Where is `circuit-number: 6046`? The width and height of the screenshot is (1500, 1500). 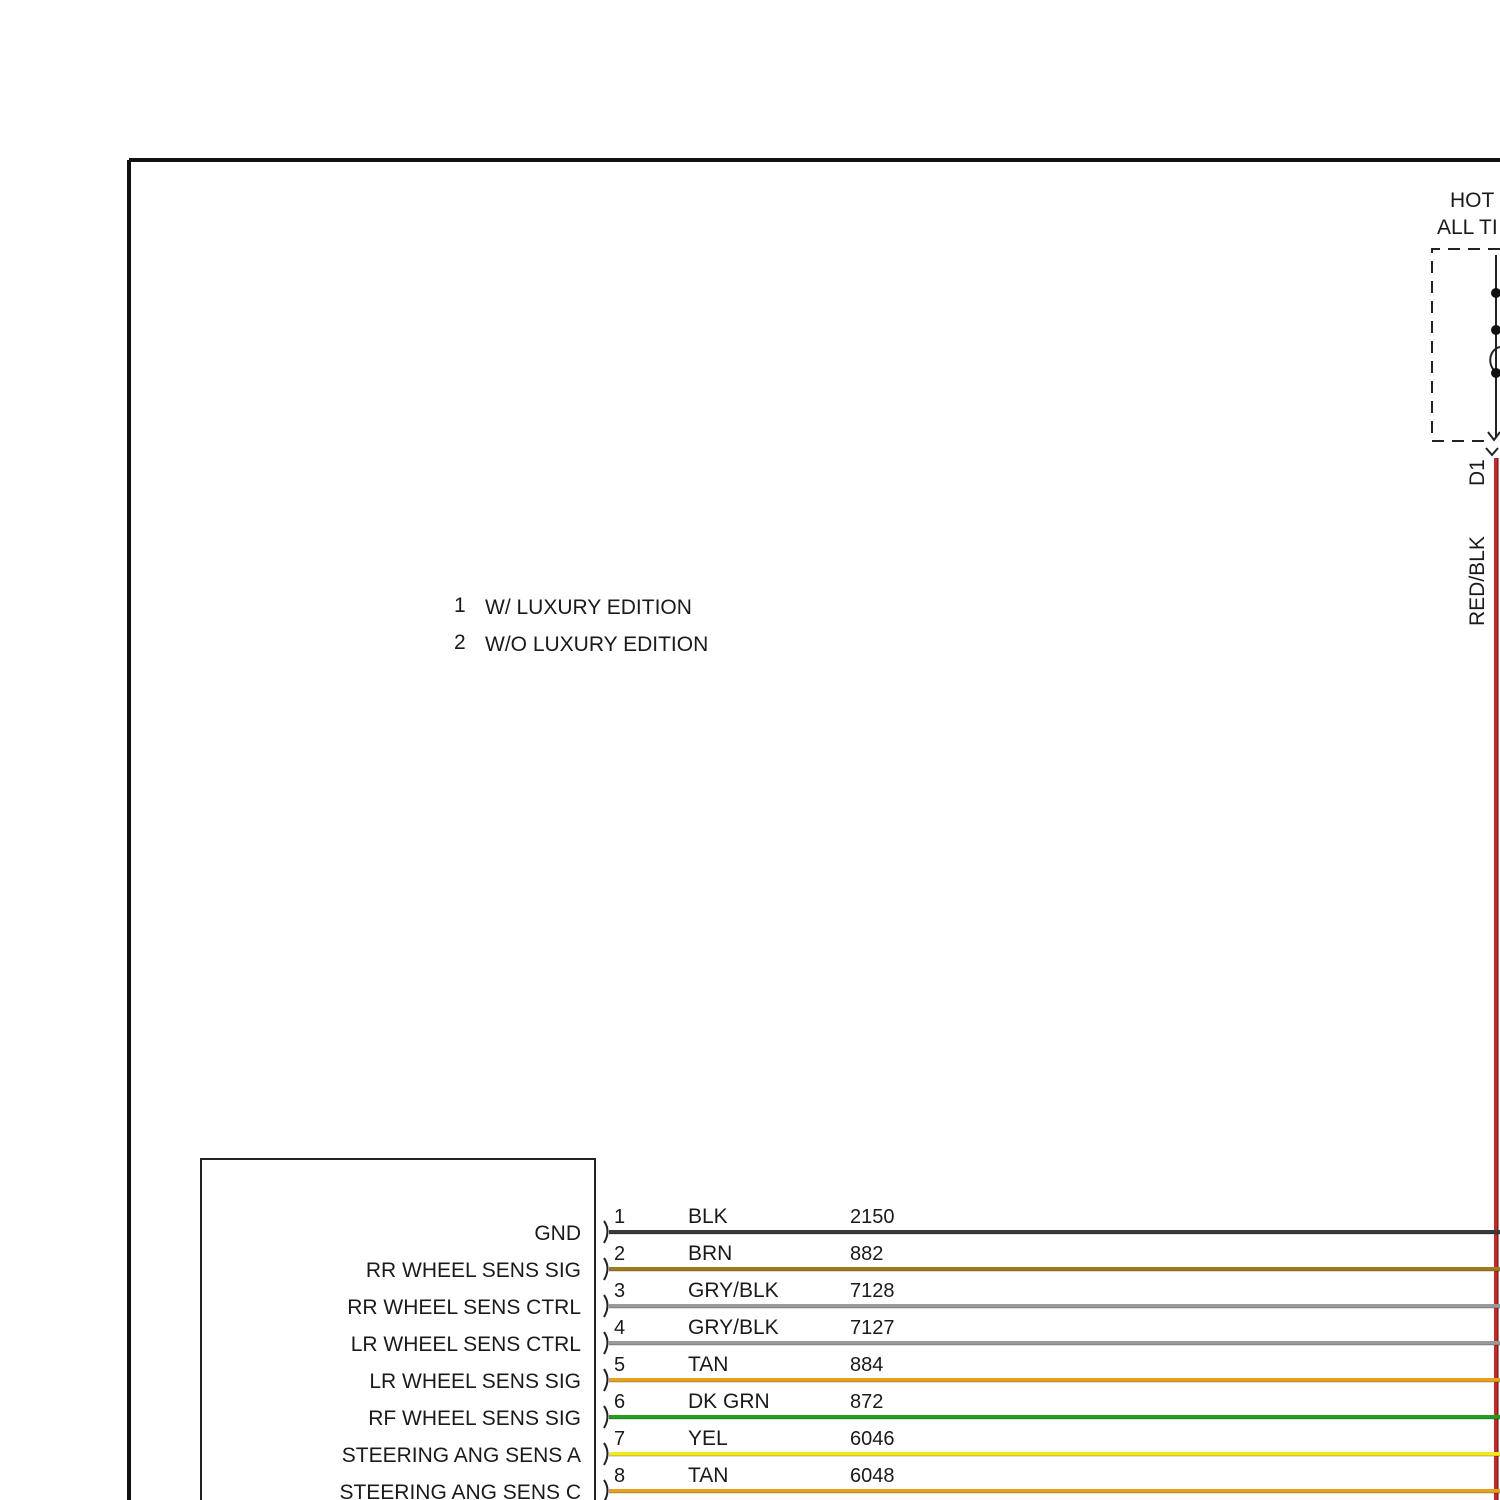
circuit-number: 6046 is located at coordinates (872, 1439).